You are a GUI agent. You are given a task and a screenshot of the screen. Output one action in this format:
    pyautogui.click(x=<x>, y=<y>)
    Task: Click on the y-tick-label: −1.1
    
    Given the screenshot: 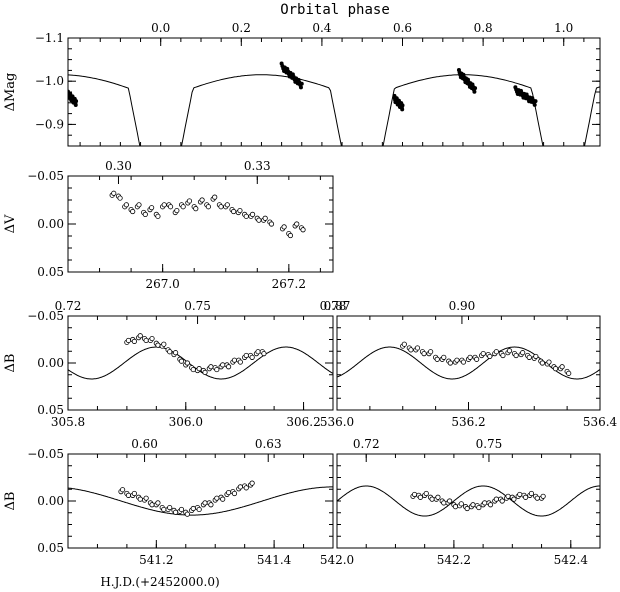 What is the action you would take?
    pyautogui.click(x=49, y=38)
    